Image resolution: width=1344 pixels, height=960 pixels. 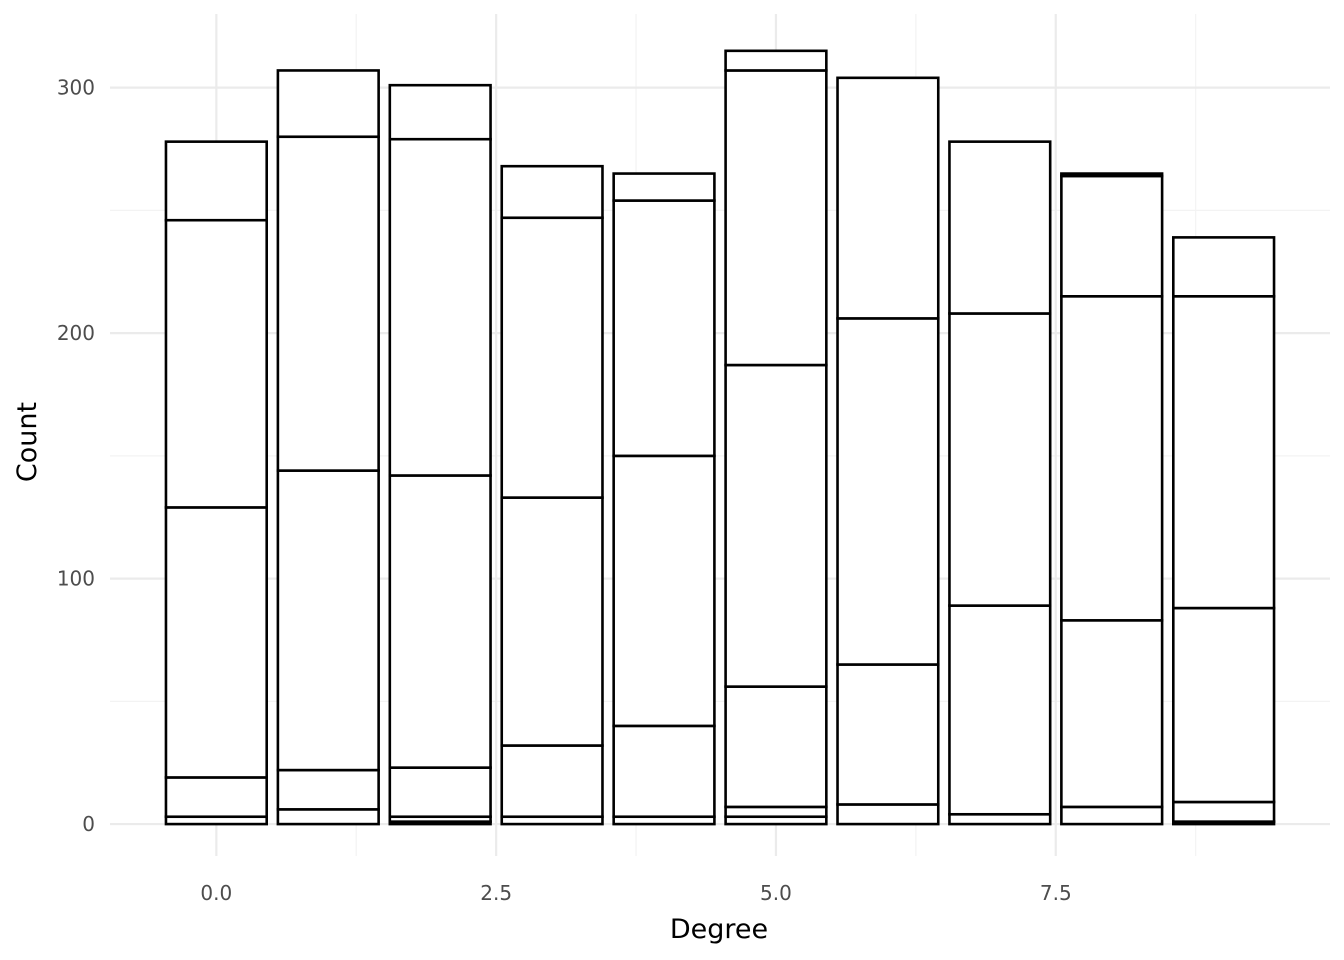 What do you see at coordinates (635, 893) in the screenshot?
I see `x-axis-tick-labels: 0.0 2.5 5.0 7.5` at bounding box center [635, 893].